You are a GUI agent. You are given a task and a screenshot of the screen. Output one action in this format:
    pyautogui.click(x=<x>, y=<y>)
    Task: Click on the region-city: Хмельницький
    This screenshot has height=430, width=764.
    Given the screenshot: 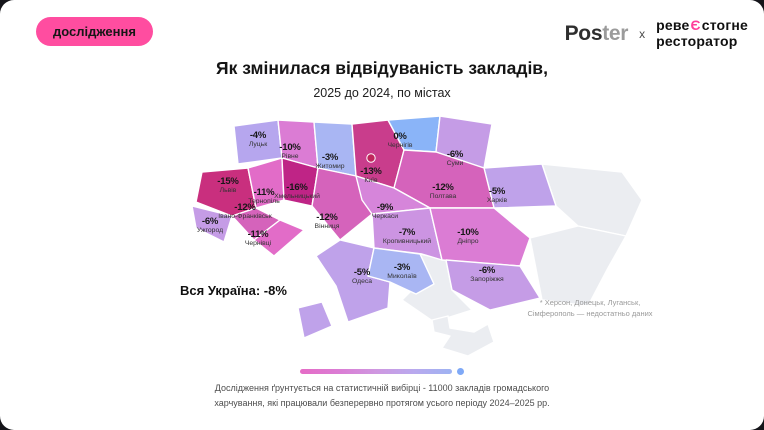 What is the action you would take?
    pyautogui.click(x=297, y=196)
    